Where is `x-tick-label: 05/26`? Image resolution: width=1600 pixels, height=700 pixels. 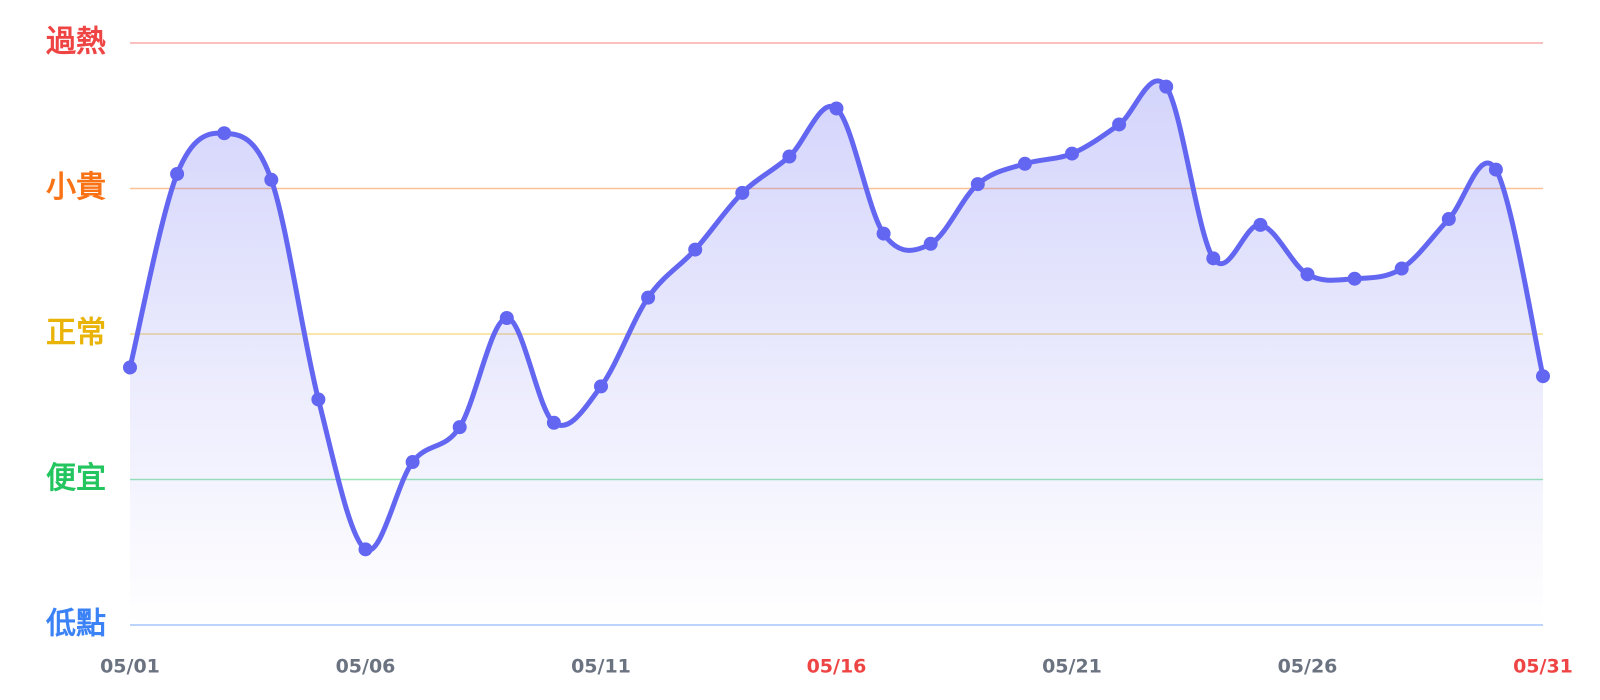 x-tick-label: 05/26 is located at coordinates (1308, 667).